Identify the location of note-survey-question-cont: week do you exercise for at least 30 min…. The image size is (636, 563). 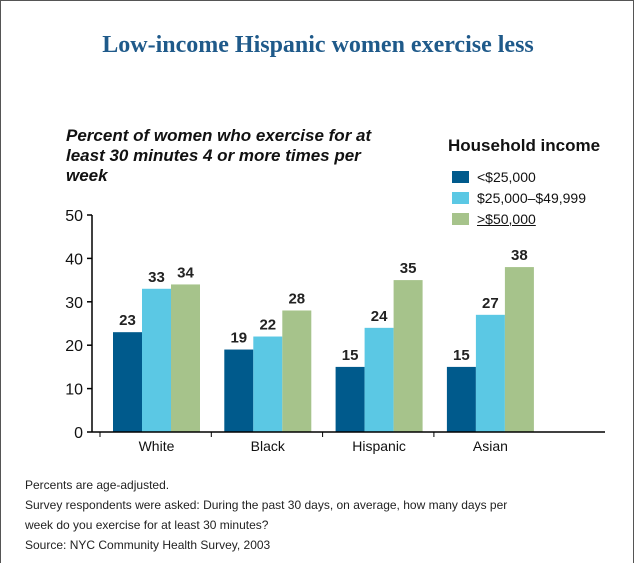
(147, 525).